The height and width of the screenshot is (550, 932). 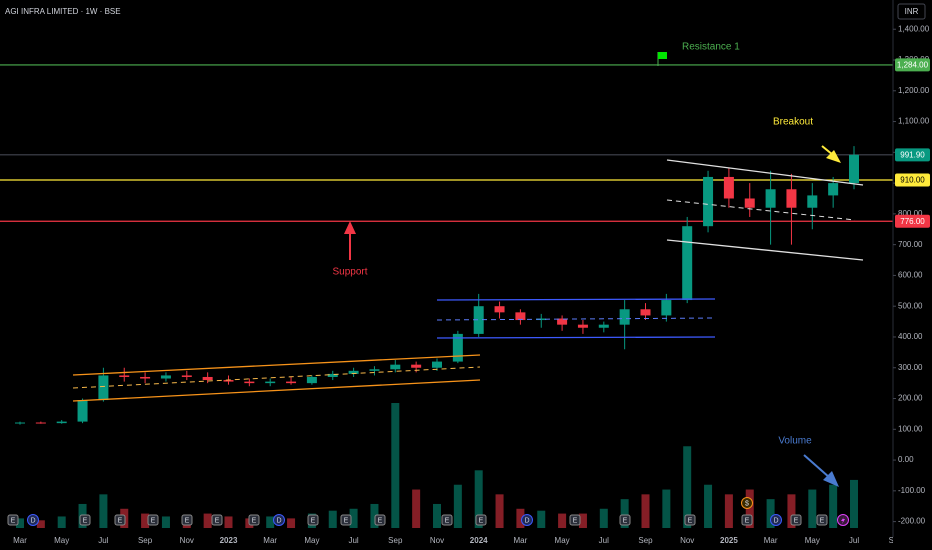 What do you see at coordinates (395, 540) in the screenshot?
I see `x-tick-label: Sep` at bounding box center [395, 540].